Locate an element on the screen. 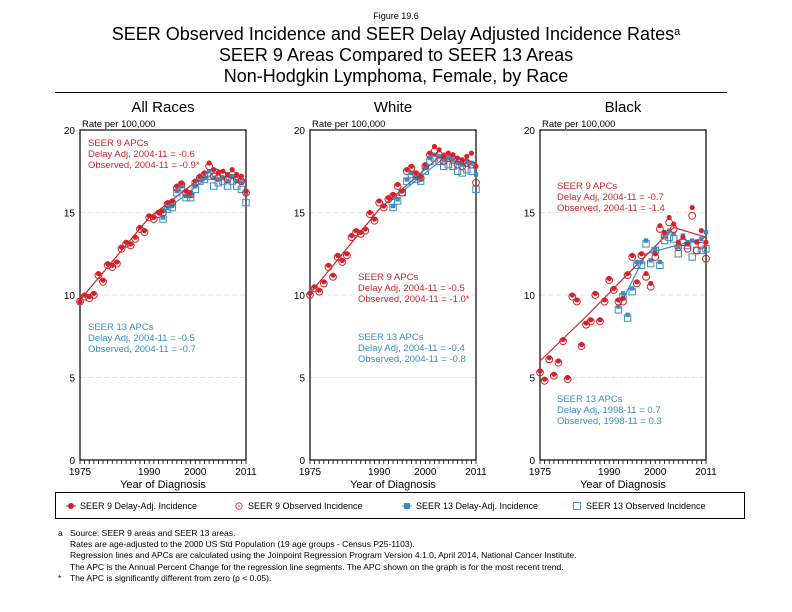 This screenshot has height=612, width=792. y-axis-label: Rate per 100,000 is located at coordinates (348, 124).